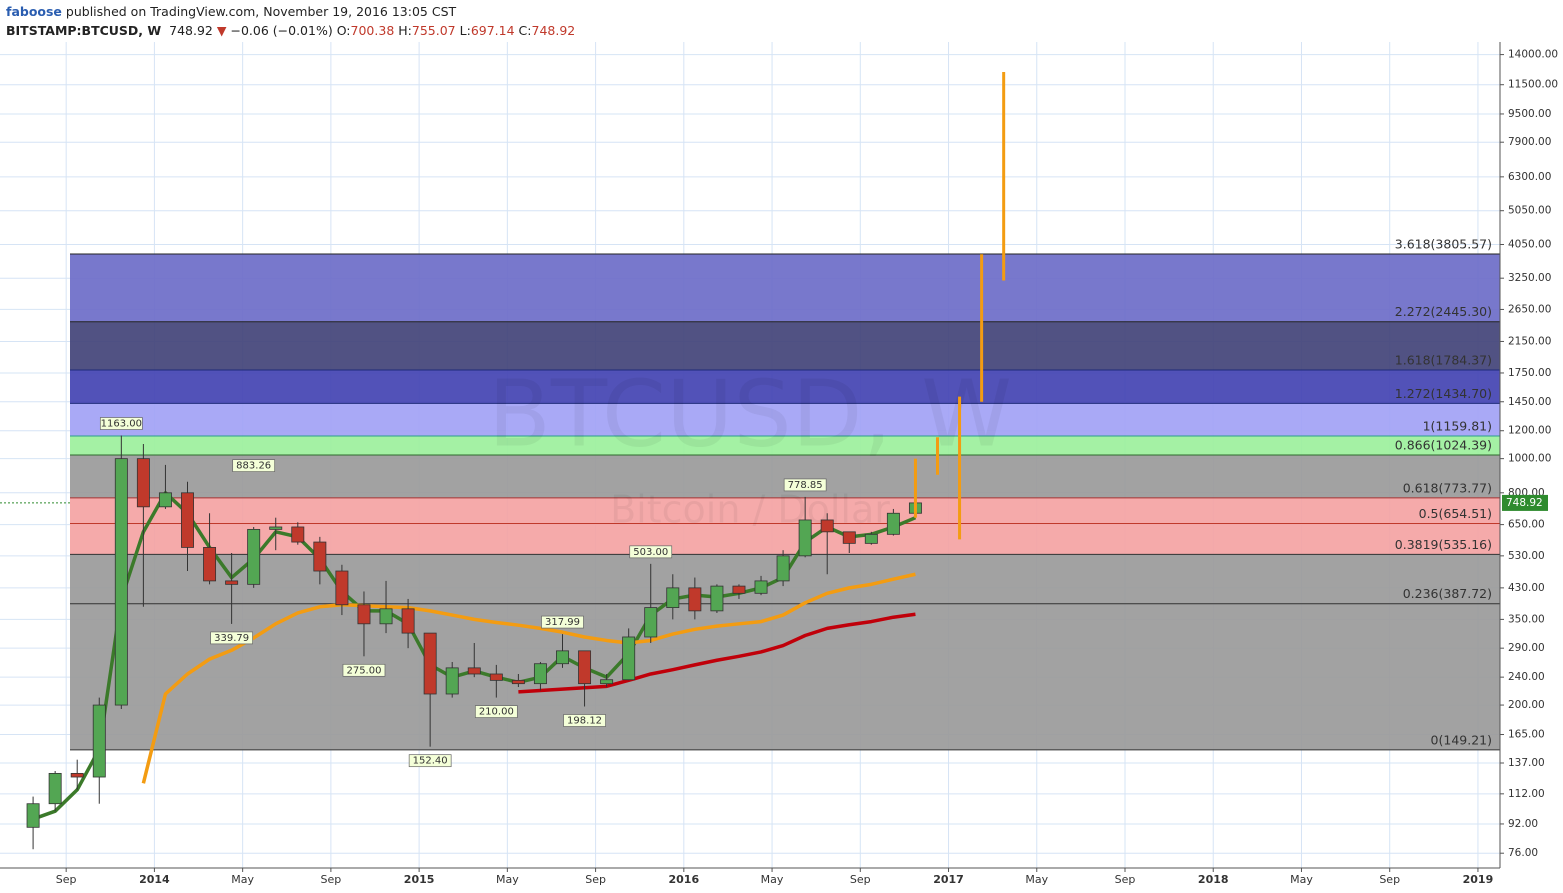  What do you see at coordinates (1529, 211) in the screenshot?
I see `y-tick-label: 5050.00` at bounding box center [1529, 211].